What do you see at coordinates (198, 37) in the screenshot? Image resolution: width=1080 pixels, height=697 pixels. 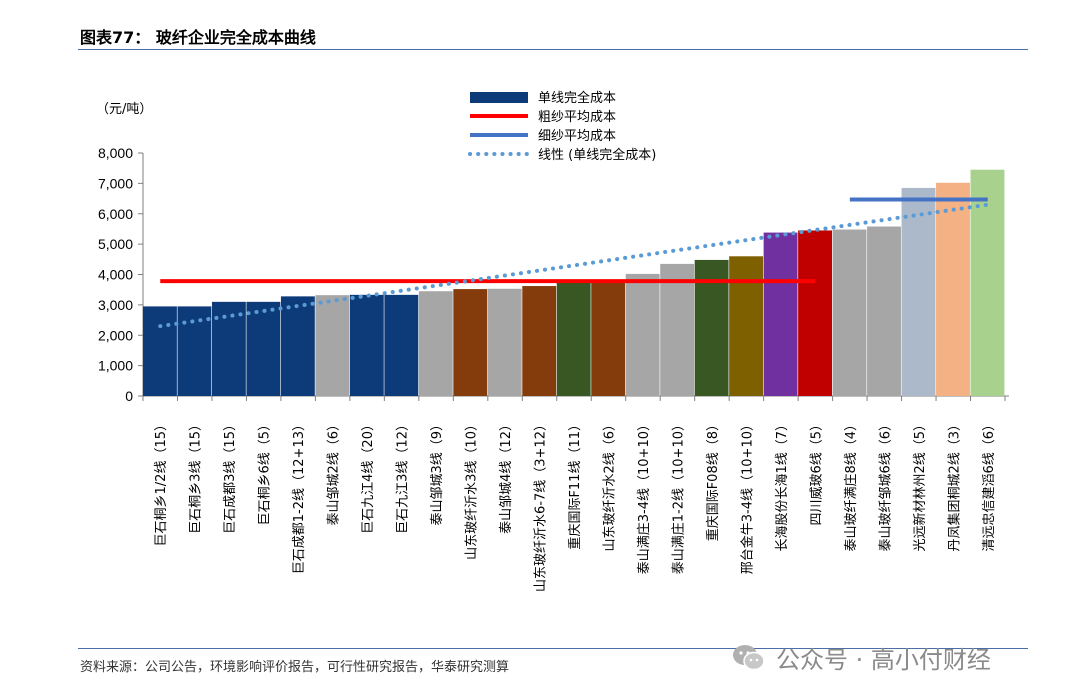 I see `figure-title: 图表77： 玻纤企业完全成本曲线` at bounding box center [198, 37].